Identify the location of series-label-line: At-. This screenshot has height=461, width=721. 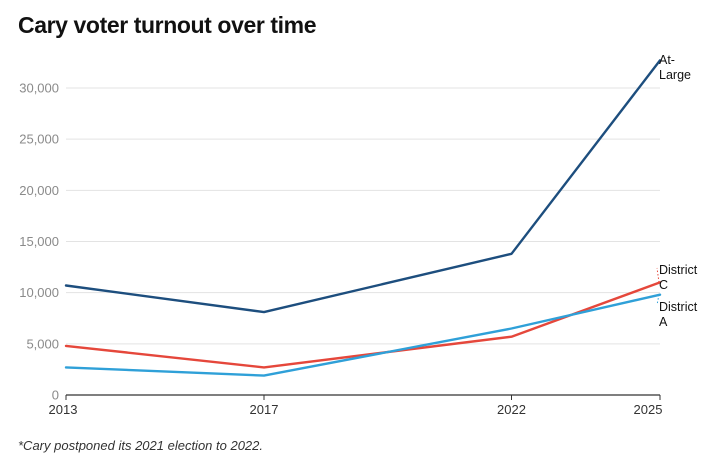
(667, 60).